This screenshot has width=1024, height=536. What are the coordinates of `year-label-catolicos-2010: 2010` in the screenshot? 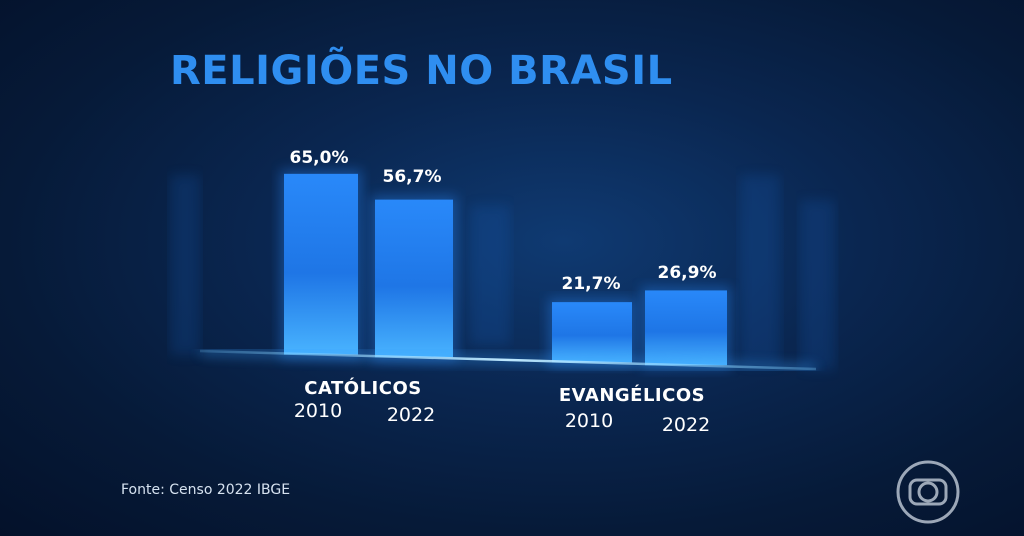 It's located at (318, 411).